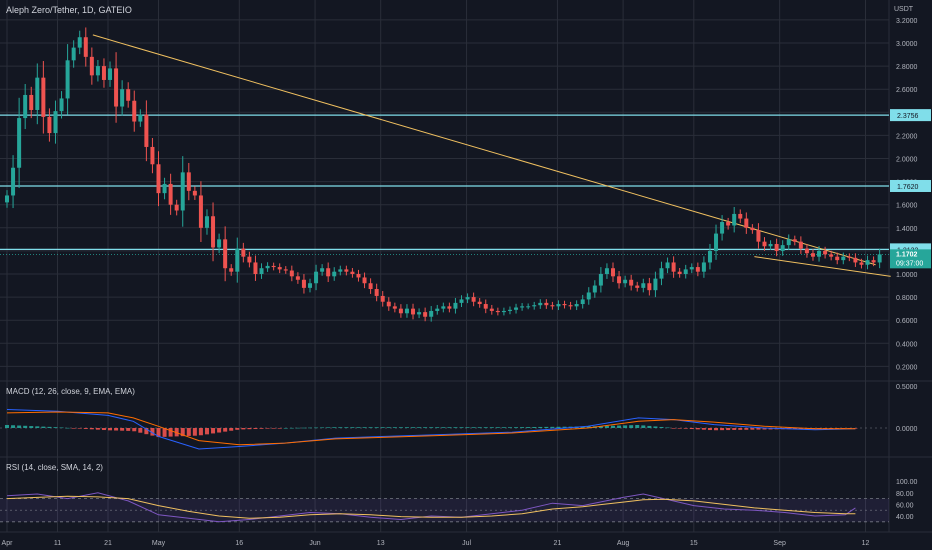 The image size is (932, 550). I want to click on price-tick-label: 2.6000, so click(907, 90).